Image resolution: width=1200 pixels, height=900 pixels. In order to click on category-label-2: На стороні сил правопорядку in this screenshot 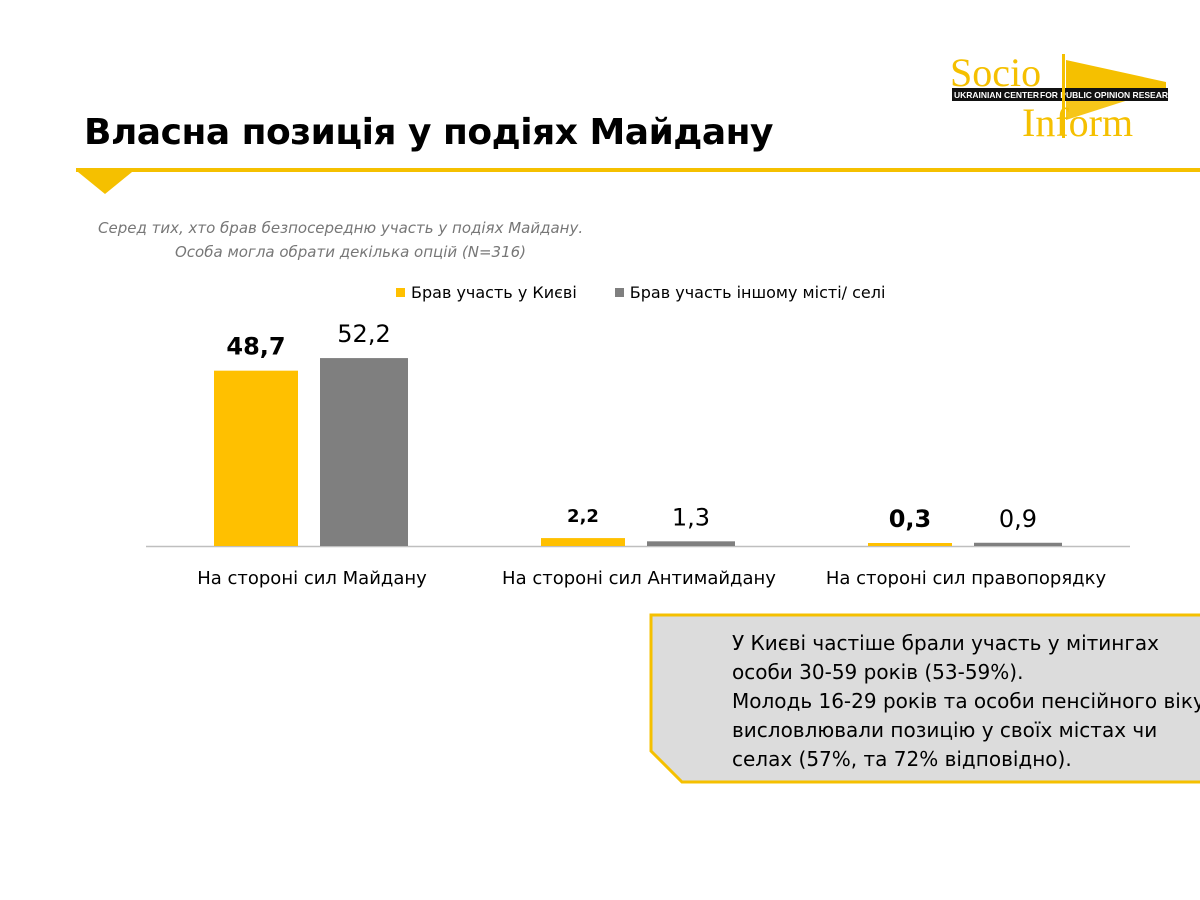, I will do `click(966, 578)`.